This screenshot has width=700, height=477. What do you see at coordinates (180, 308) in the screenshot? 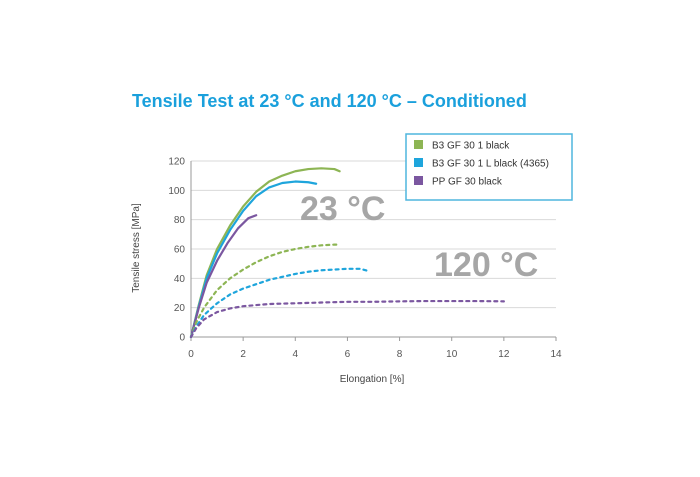
I see `y-tick-label: 20` at bounding box center [180, 308].